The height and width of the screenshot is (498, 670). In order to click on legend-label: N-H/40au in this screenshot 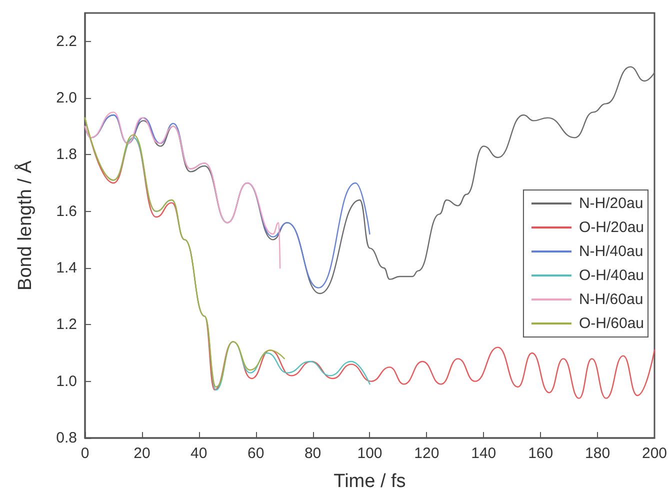, I will do `click(611, 251)`.